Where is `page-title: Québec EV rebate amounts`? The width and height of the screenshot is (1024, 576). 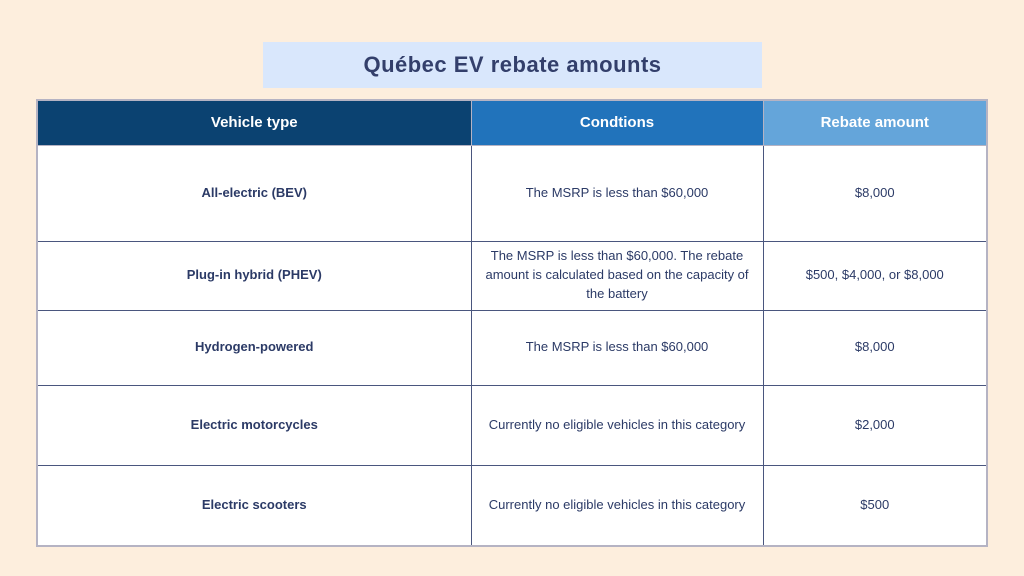
page-title: Québec EV rebate amounts is located at coordinates (512, 64).